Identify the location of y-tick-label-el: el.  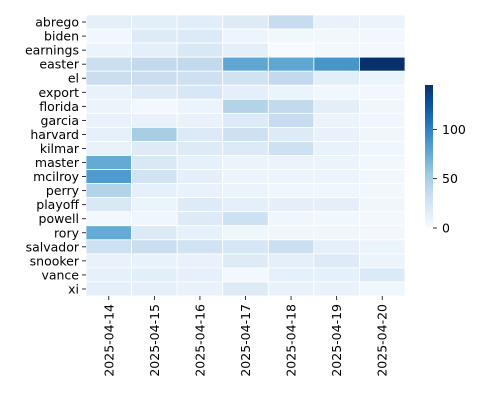
(73, 78).